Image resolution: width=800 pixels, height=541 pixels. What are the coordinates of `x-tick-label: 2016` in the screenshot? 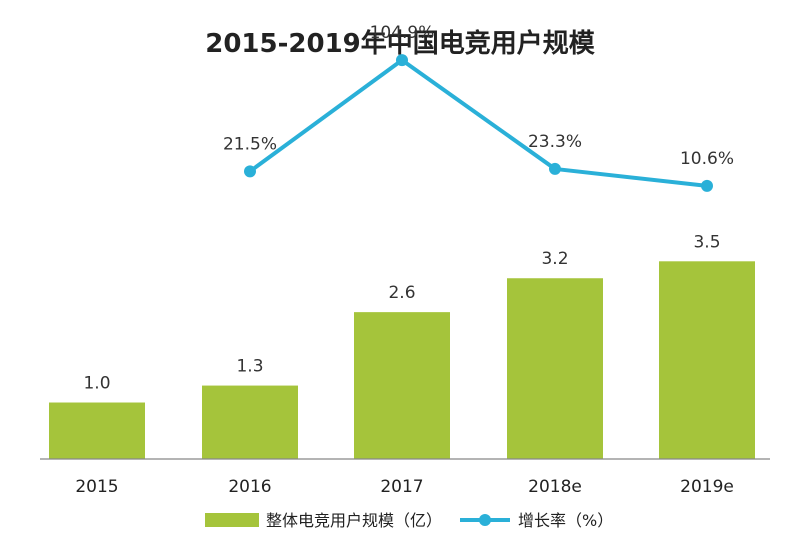 It's located at (249, 487).